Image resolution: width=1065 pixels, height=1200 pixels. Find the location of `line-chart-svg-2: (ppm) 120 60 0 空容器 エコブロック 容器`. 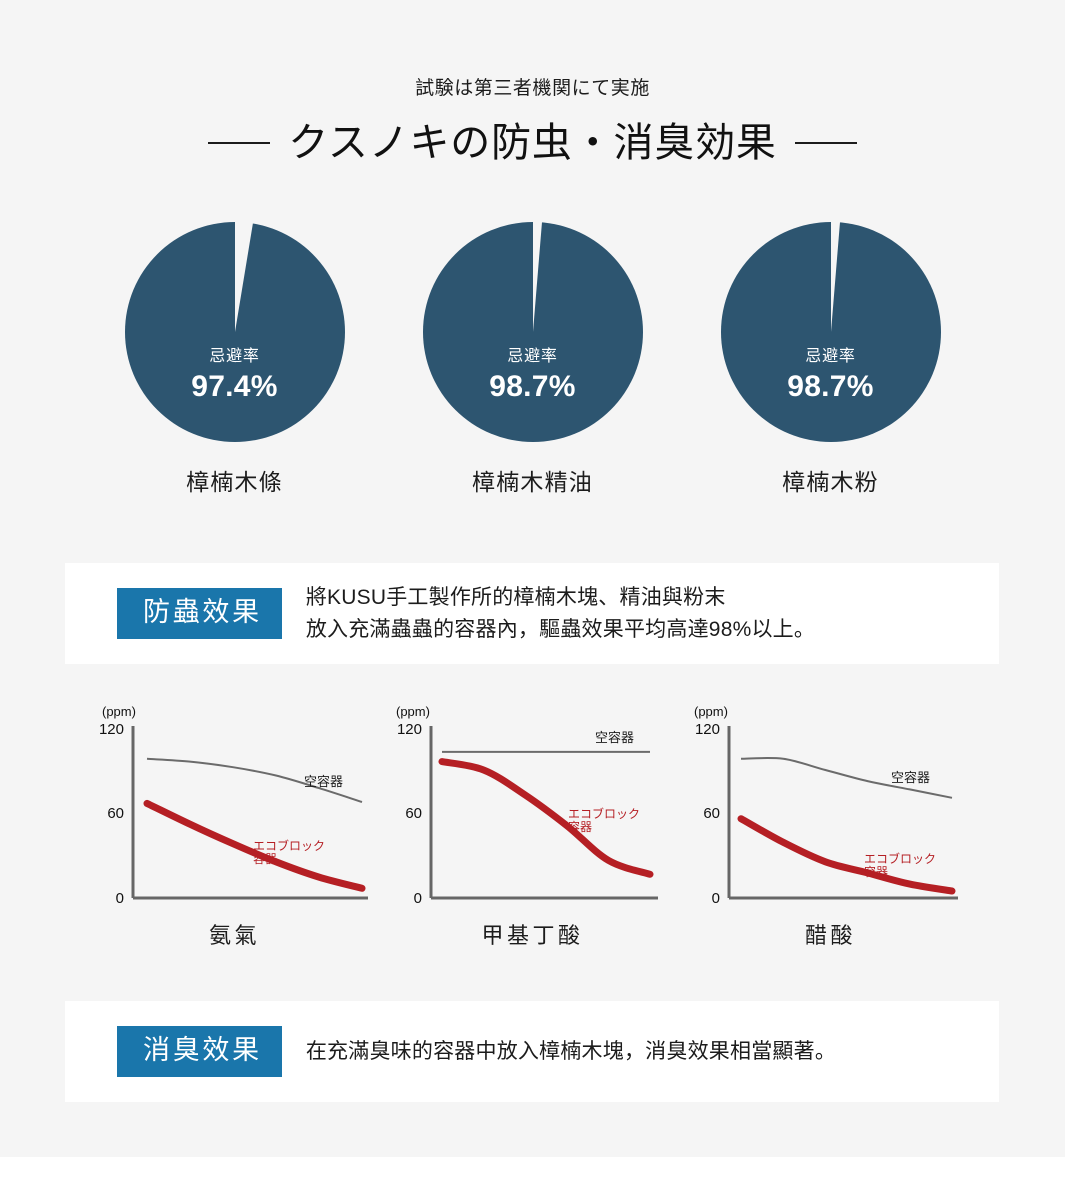

line-chart-svg-2: (ppm) 120 60 0 空容器 エコブロック 容器 is located at coordinates (826, 805).